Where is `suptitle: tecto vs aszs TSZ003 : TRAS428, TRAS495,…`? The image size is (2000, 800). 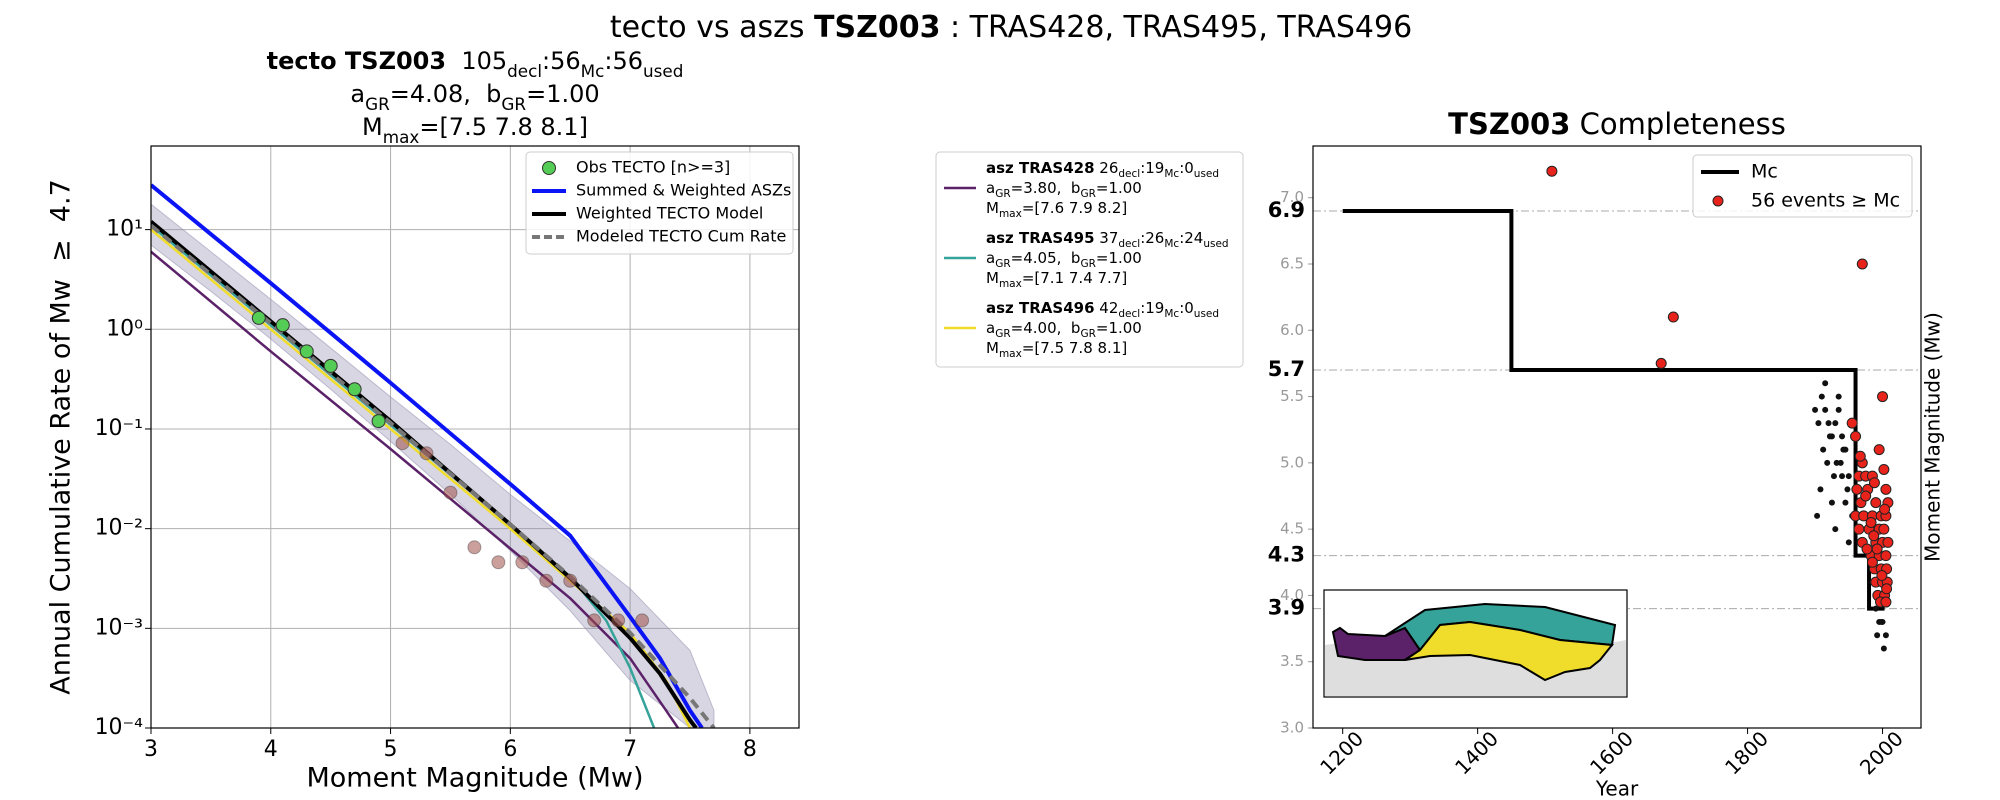 suptitle: tecto vs aszs TSZ003 : TRAS428, TRAS495,… is located at coordinates (1011, 27).